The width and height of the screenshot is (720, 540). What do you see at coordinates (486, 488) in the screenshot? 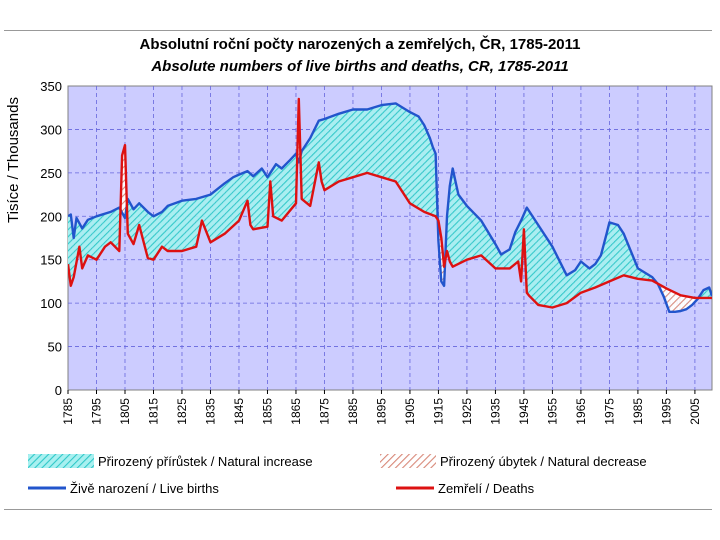
I see `legend-deaths-label: Zemřelí / Deaths` at bounding box center [486, 488].